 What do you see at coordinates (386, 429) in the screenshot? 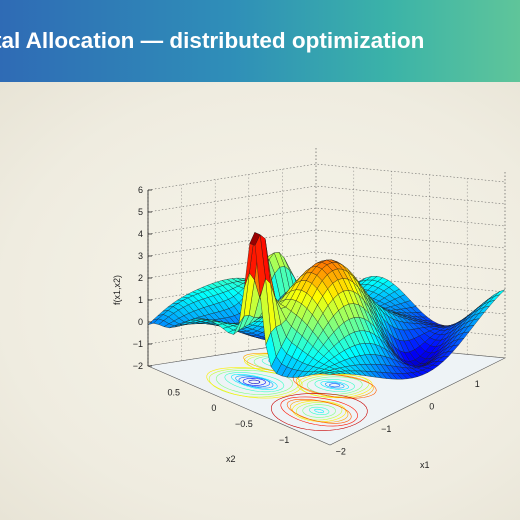
I see `x1-tick-label: −1` at bounding box center [386, 429].